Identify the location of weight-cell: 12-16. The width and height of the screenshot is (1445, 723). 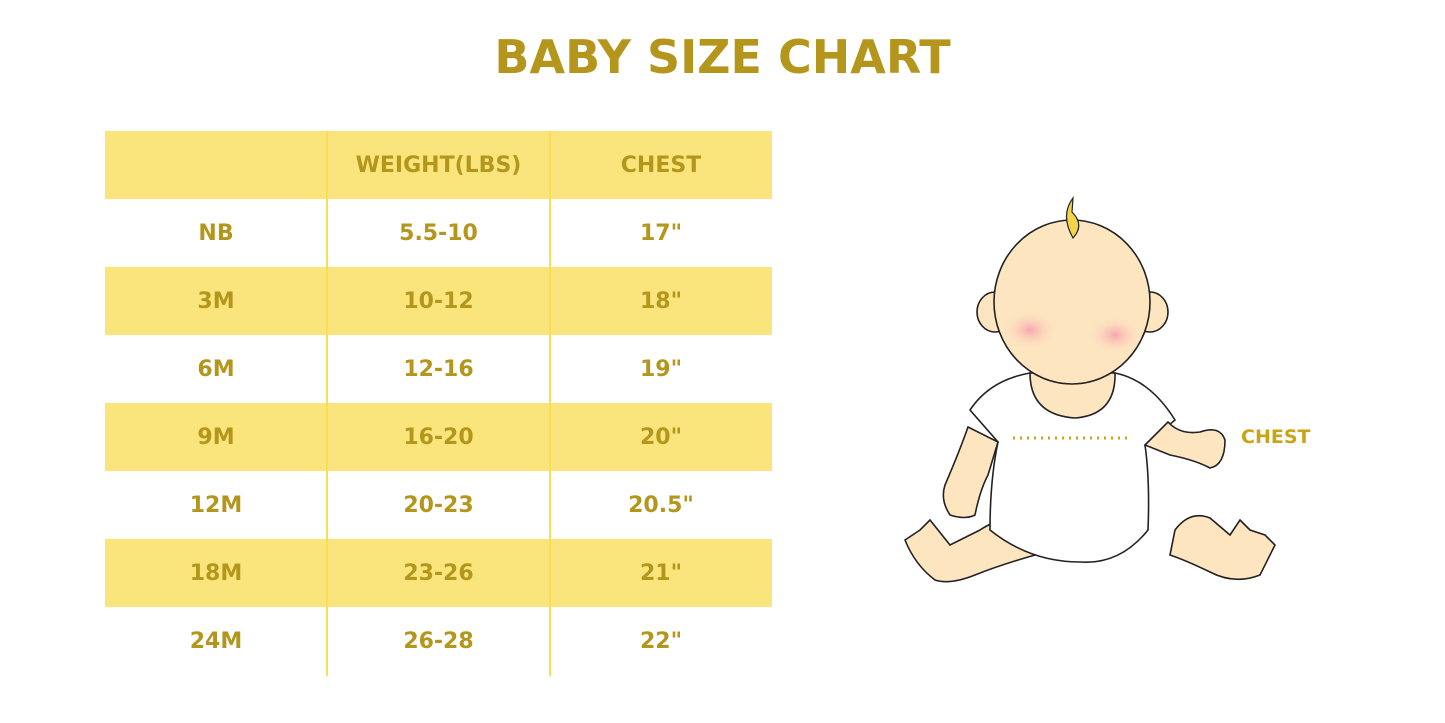
(438, 369).